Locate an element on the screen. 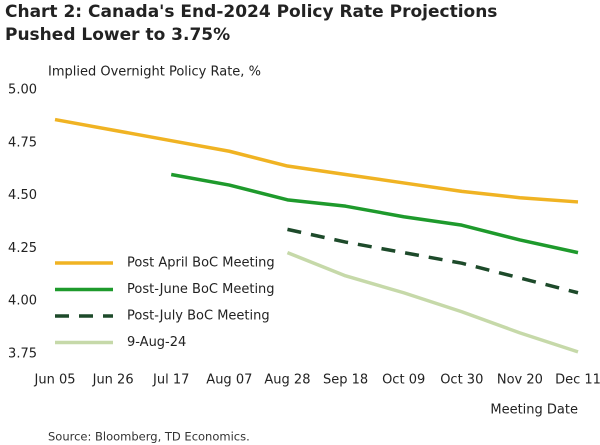  x-tick-label: Jun 05 is located at coordinates (55, 380).